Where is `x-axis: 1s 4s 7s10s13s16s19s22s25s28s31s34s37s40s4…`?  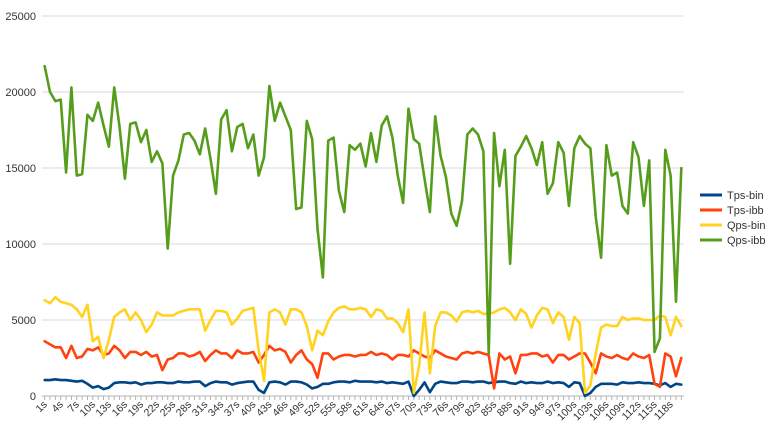 x-axis: 1s 4s 7s10s13s16s19s22s25s28s31s34s37s40s4… is located at coordinates (357, 409).